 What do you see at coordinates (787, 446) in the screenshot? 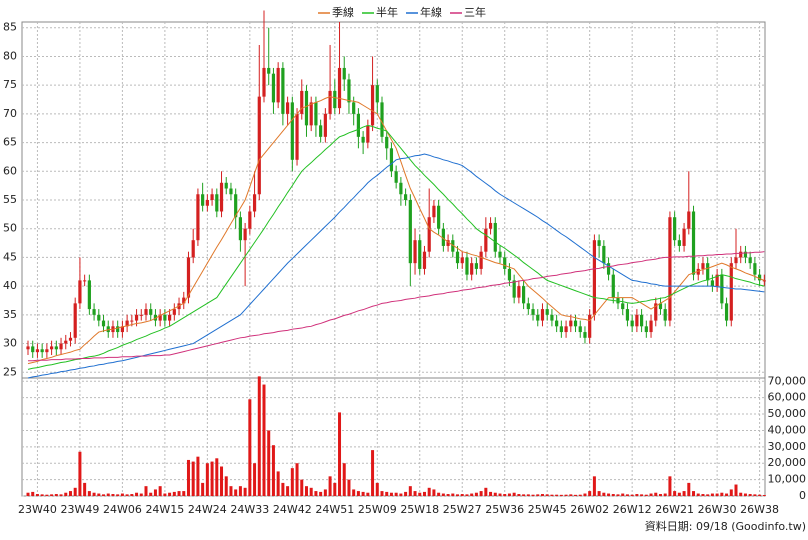
I see `volume-tick-label: 30,000` at bounding box center [787, 446].